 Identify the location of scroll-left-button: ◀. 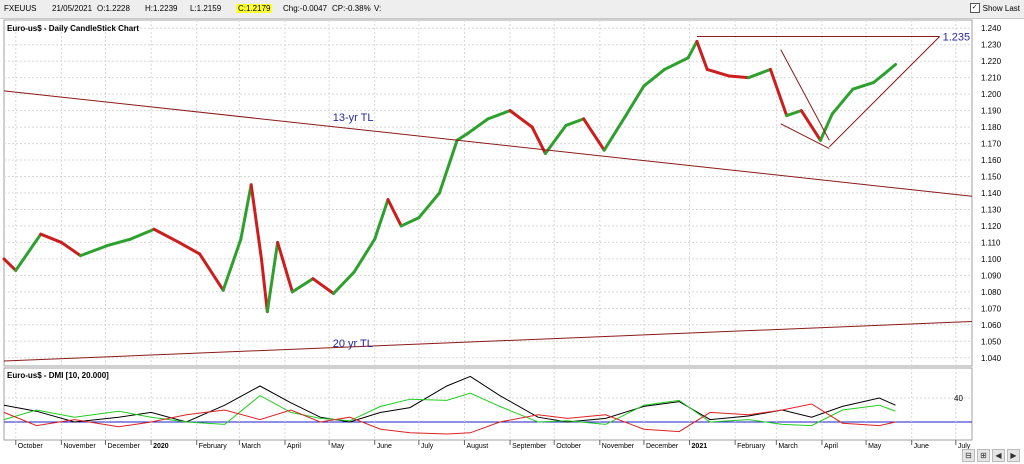
(998, 455).